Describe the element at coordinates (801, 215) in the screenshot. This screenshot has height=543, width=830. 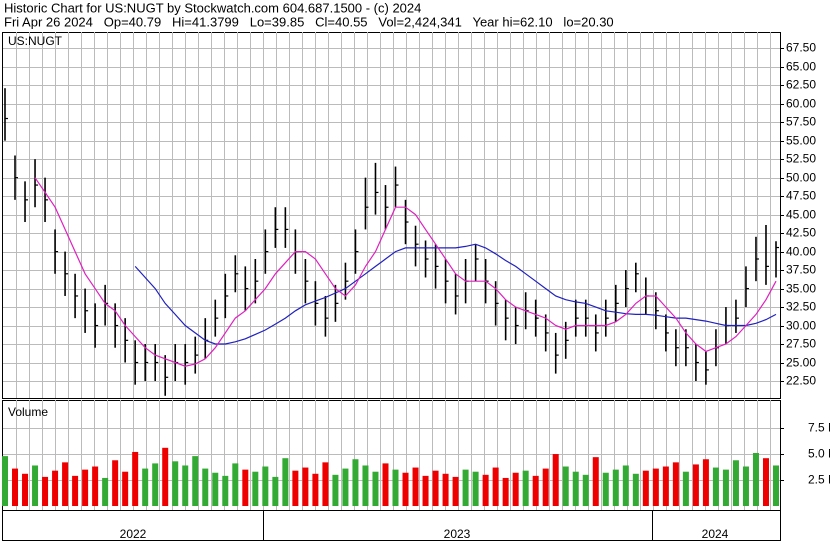
I see `y-tick-label: 45.00` at that location.